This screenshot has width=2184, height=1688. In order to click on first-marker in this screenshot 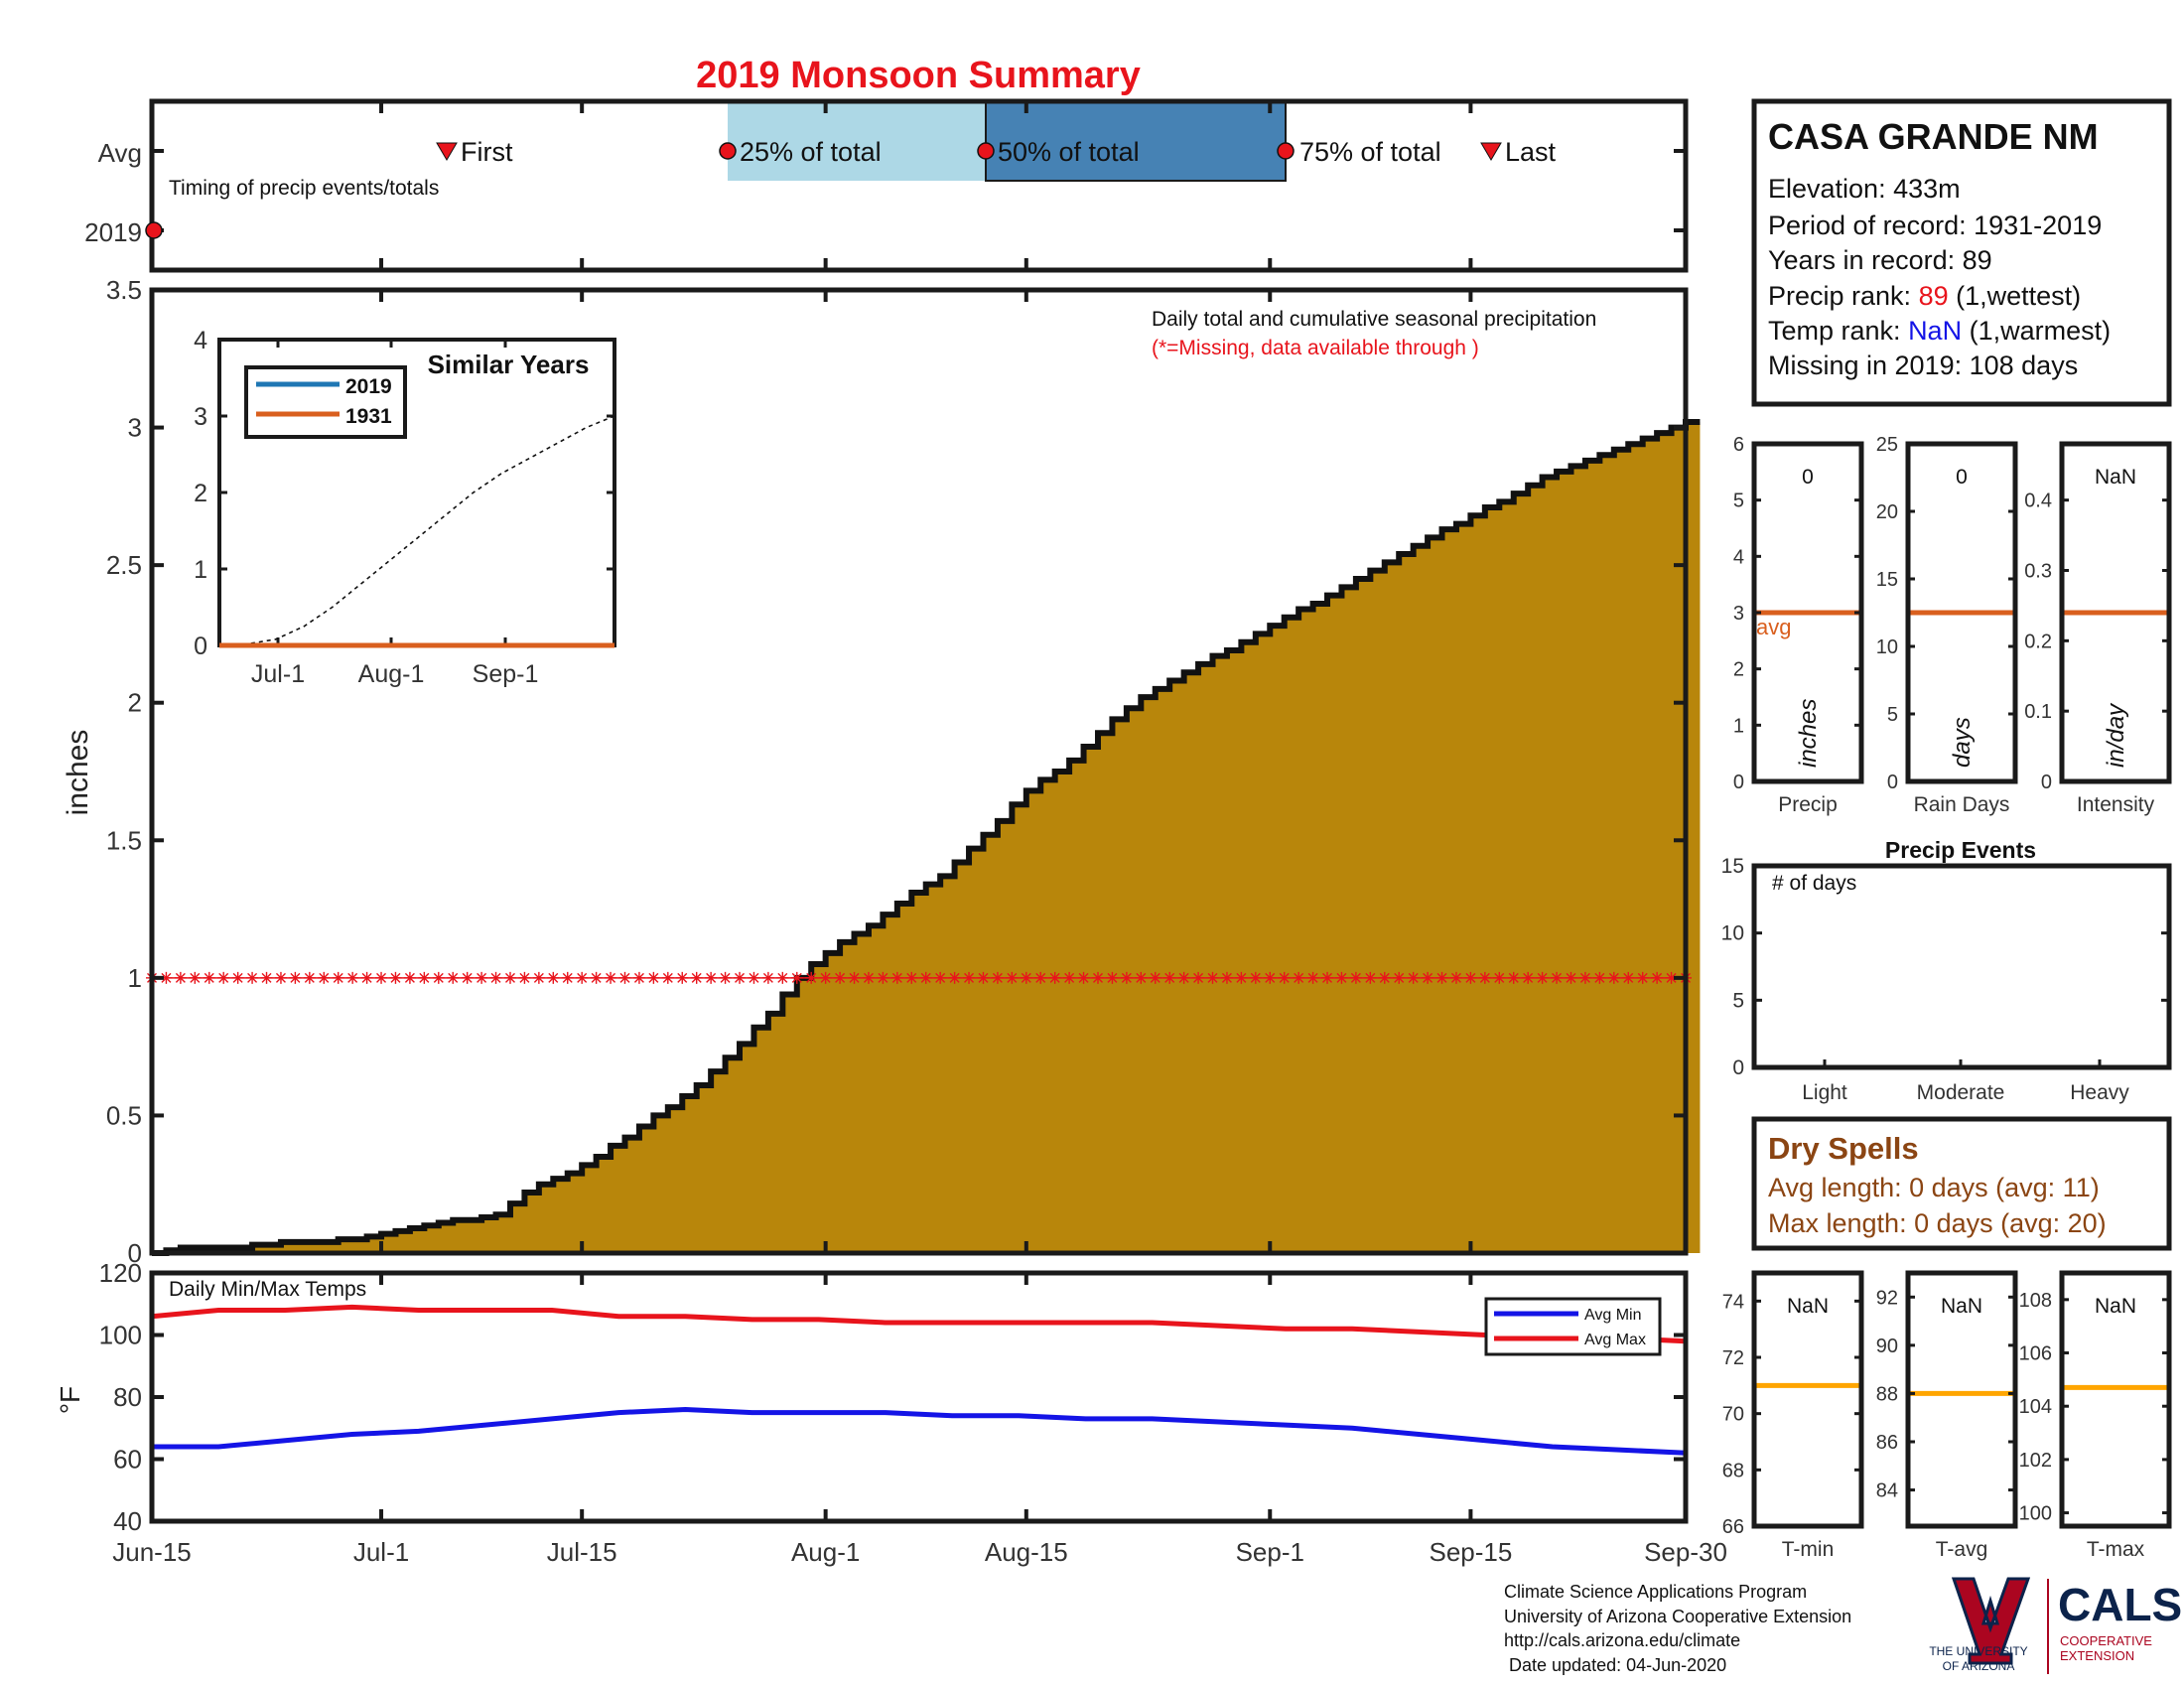, I will do `click(447, 151)`.